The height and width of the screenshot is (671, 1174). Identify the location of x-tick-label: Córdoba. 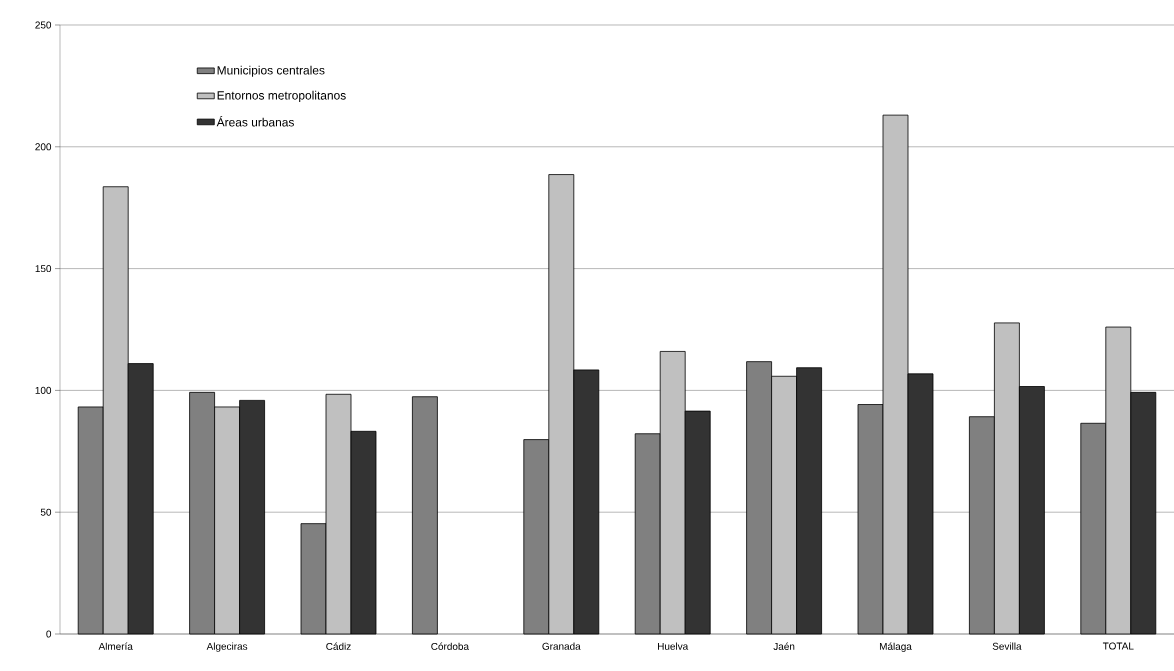
(450, 646).